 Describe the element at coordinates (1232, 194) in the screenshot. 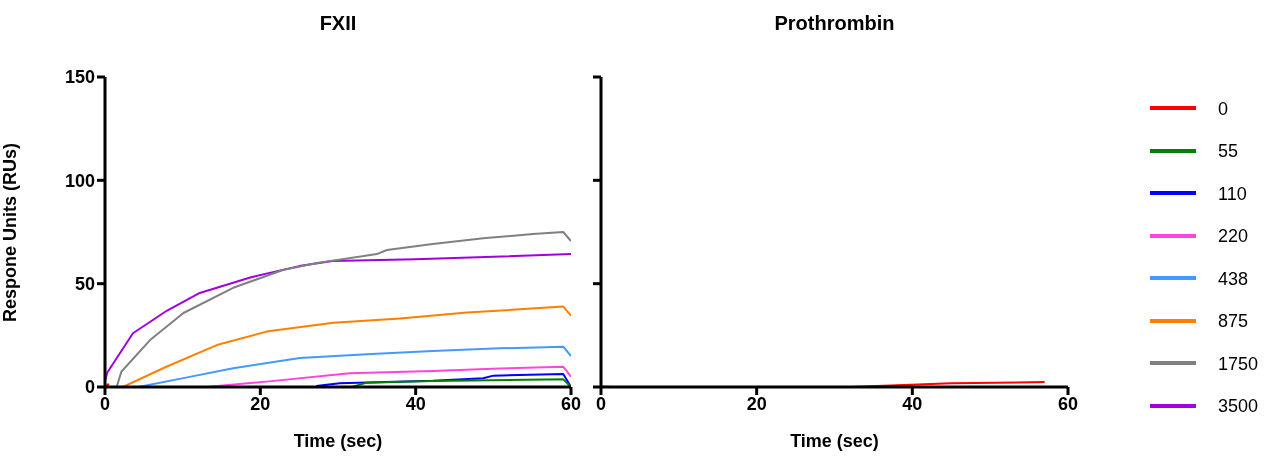

I see `legend-label: 110` at that location.